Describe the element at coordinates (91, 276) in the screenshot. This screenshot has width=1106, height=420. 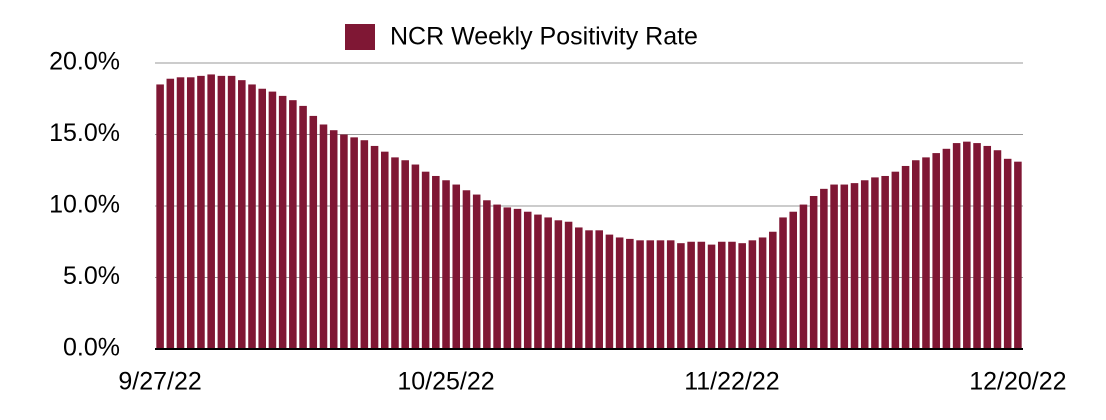
I see `y-tick-label: 5.0%` at that location.